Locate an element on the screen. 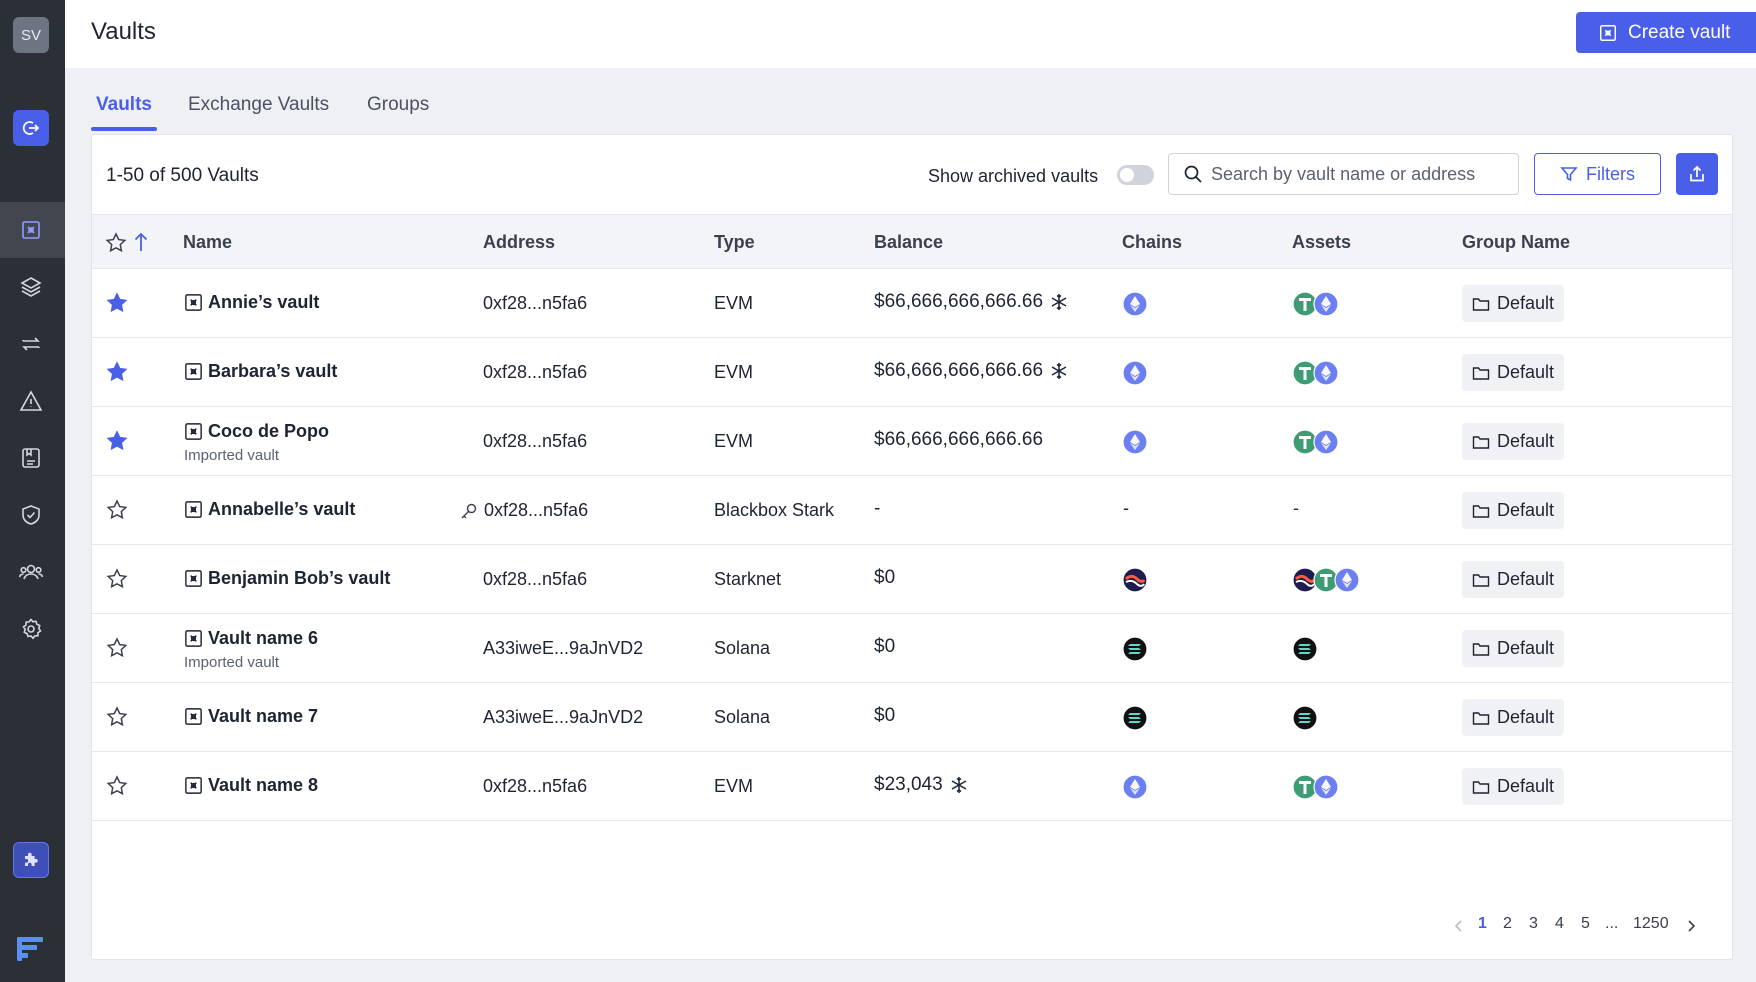 This screenshot has width=1756, height=982. avatar: SV is located at coordinates (31, 35).